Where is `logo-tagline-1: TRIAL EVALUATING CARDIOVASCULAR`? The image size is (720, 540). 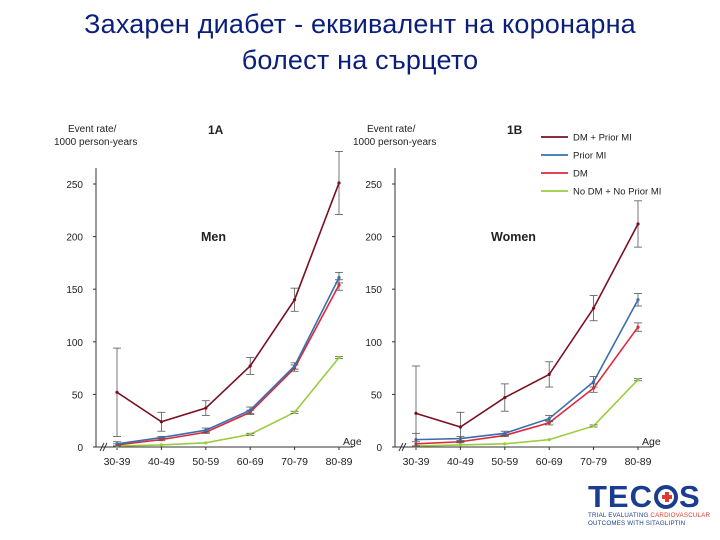
logo-tagline-1: TRIAL EVALUATING CARDIOVASCULAR is located at coordinates (649, 516).